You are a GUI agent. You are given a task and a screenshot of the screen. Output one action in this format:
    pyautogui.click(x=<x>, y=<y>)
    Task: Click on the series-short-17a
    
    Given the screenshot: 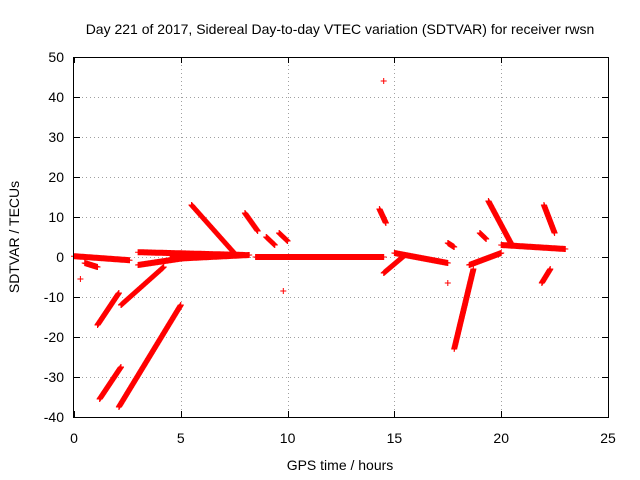 What is the action you would take?
    pyautogui.click(x=451, y=245)
    